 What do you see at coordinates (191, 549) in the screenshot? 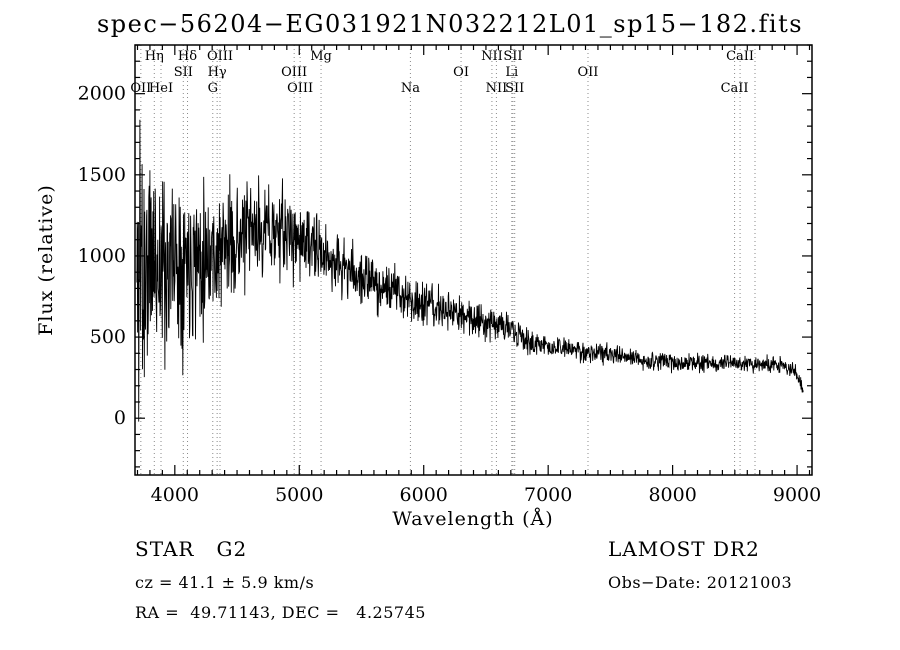
I see `object-class-label: STAR G2` at bounding box center [191, 549].